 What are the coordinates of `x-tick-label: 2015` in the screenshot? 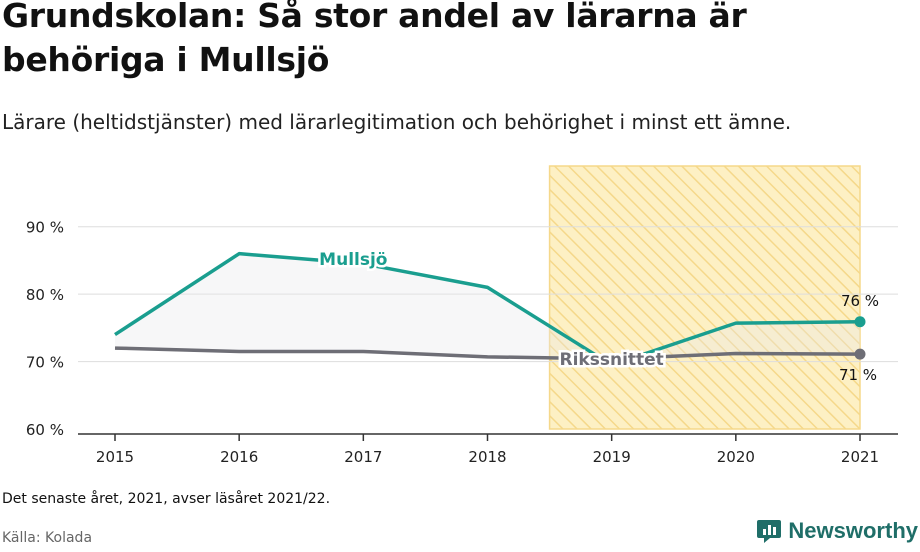 It's located at (115, 457).